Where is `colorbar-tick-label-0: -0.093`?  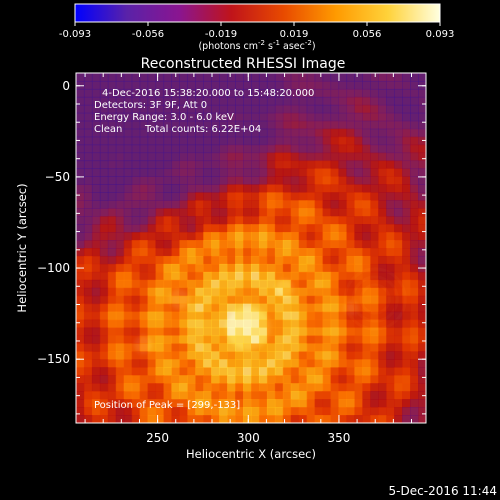
colorbar-tick-label-0: -0.093 is located at coordinates (75, 34).